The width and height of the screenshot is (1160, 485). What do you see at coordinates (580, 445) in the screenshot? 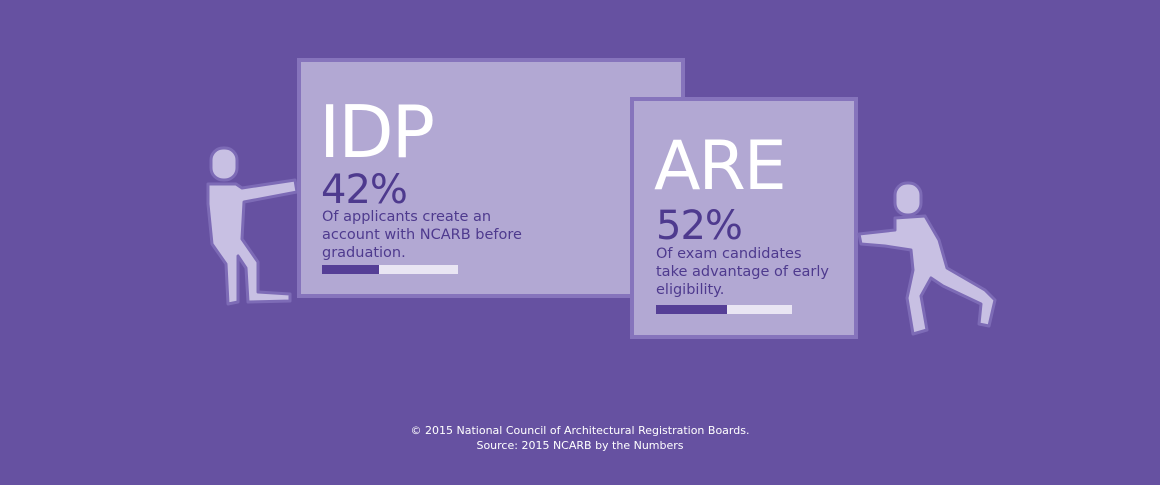
I see `source-text: Source: 2015 NCARB by the Numbers` at bounding box center [580, 445].